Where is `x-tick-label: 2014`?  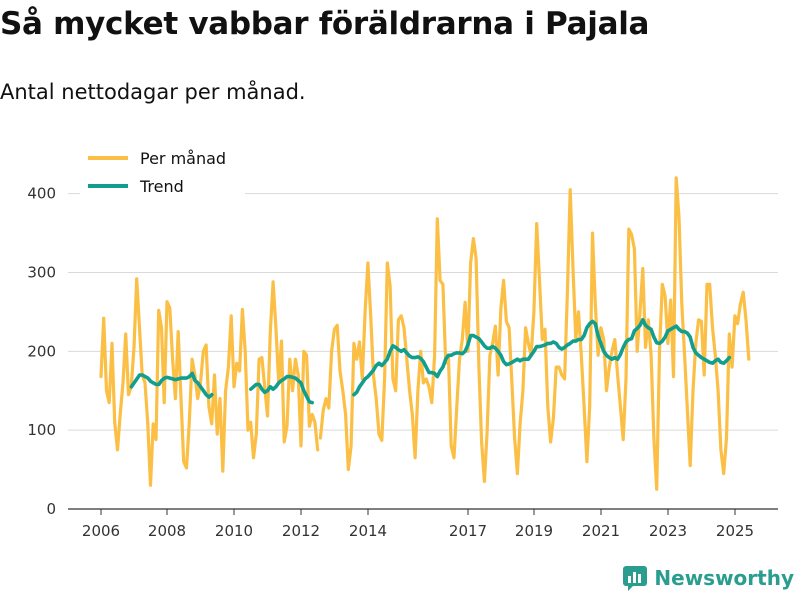 x-tick-label: 2014 is located at coordinates (368, 531).